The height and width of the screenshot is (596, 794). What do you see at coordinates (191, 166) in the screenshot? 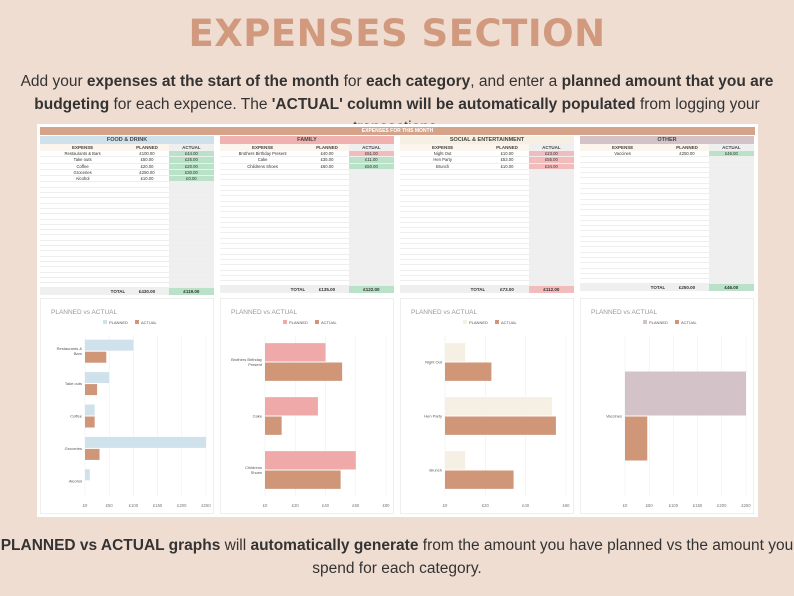
I see `table-cell: £20.00` at bounding box center [191, 166].